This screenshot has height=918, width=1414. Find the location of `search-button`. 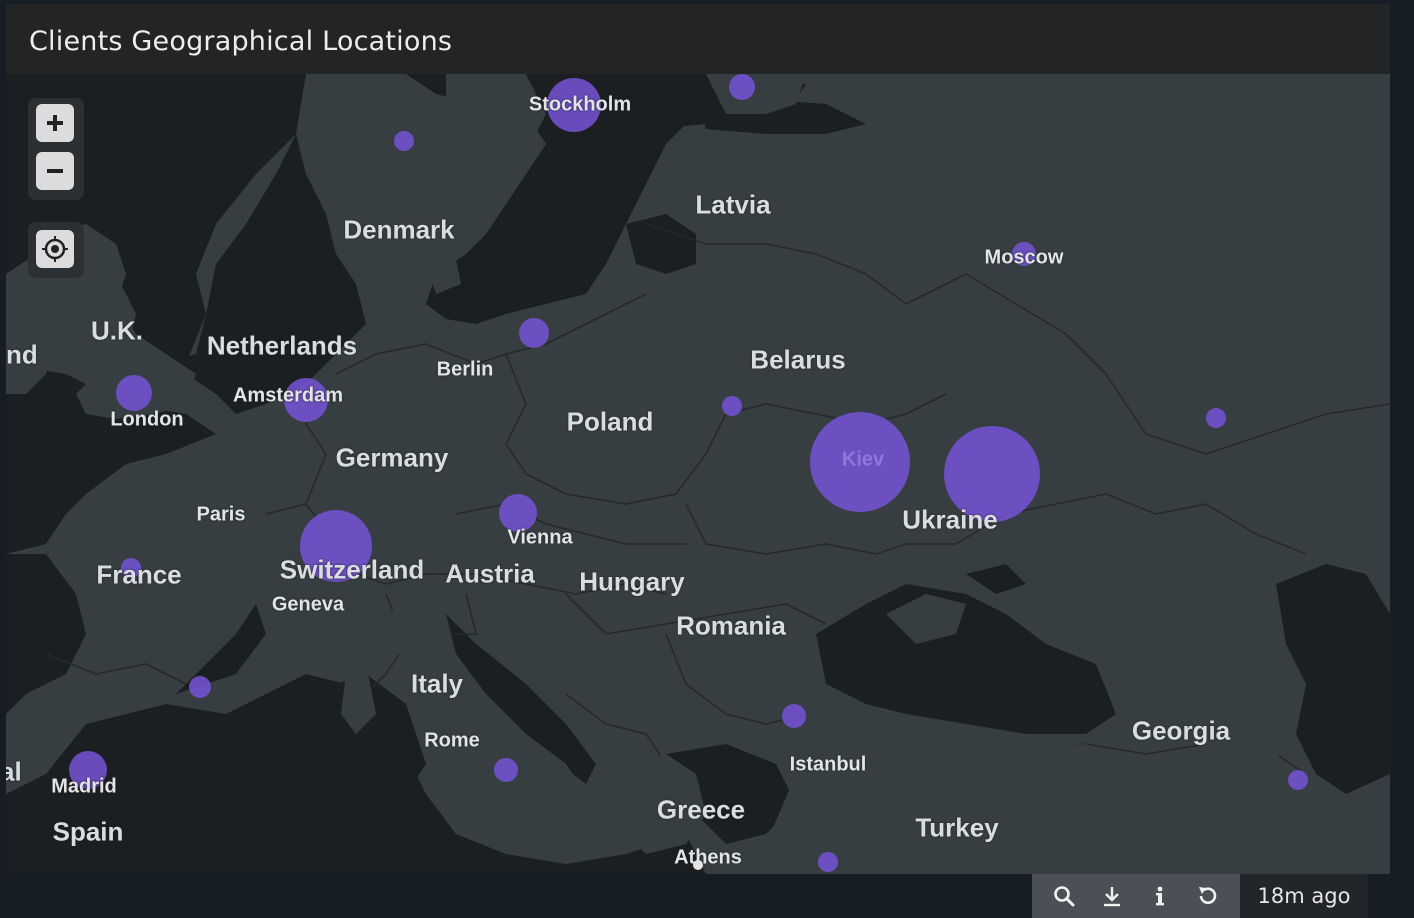

search-button is located at coordinates (1064, 896).